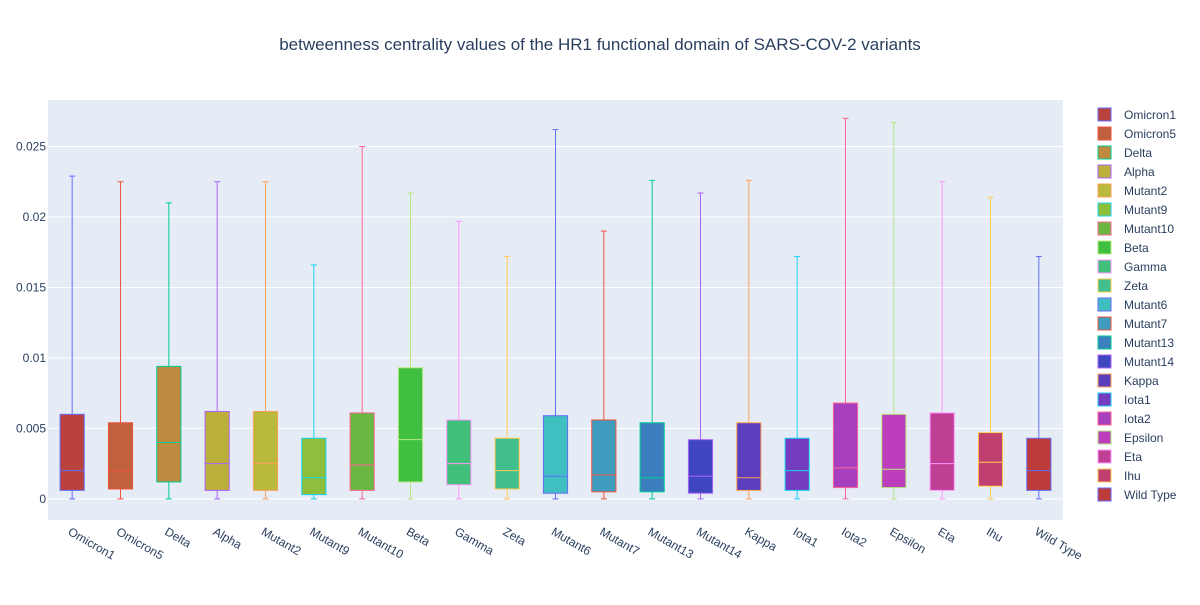 The height and width of the screenshot is (605, 1200). What do you see at coordinates (1149, 229) in the screenshot?
I see `legend-label: Mutant10` at bounding box center [1149, 229].